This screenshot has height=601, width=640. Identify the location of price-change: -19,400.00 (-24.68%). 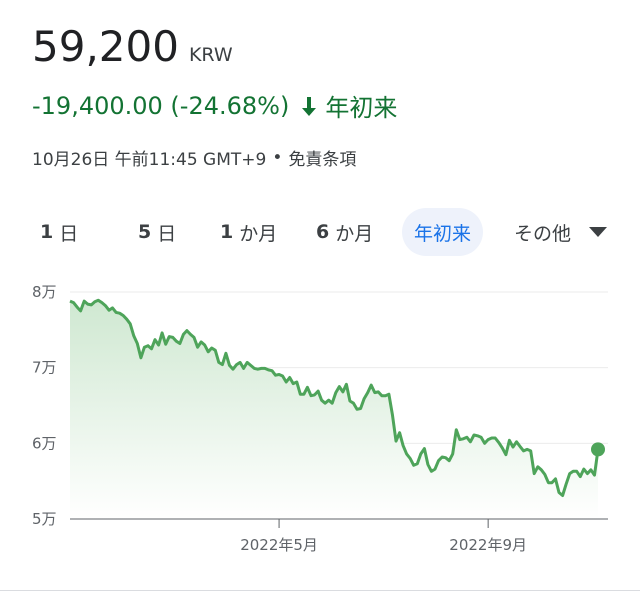
(161, 105).